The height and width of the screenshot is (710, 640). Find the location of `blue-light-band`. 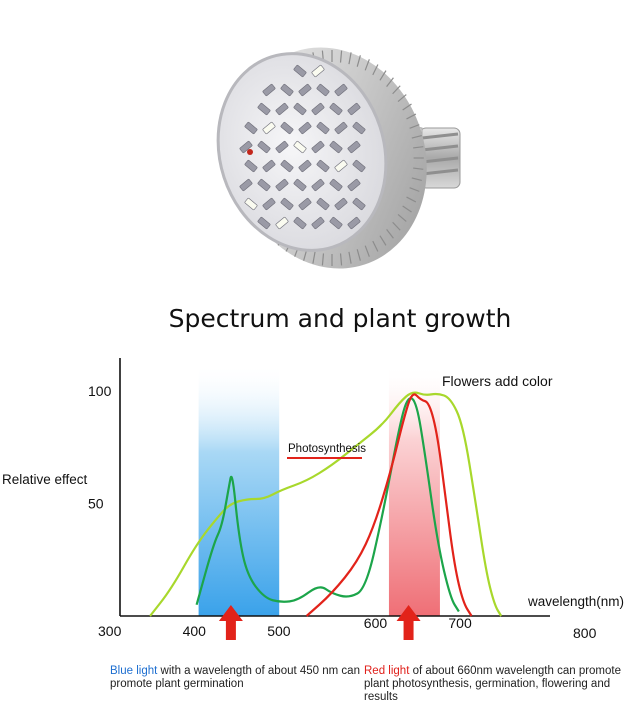

blue-light-band is located at coordinates (239, 490).